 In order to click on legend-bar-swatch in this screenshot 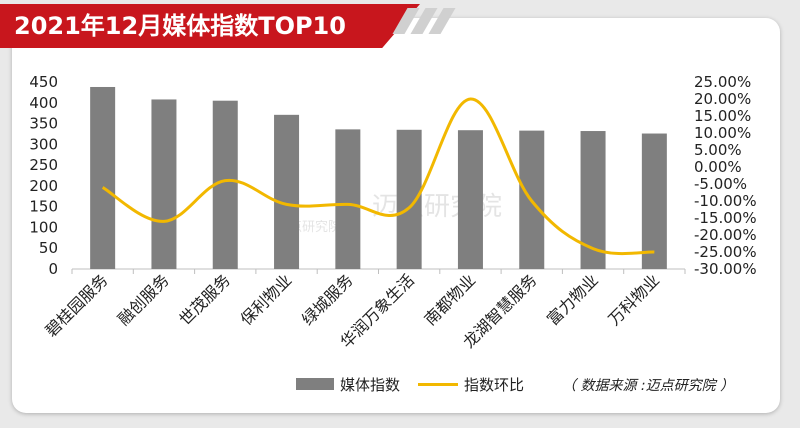, I will do `click(315, 384)`.